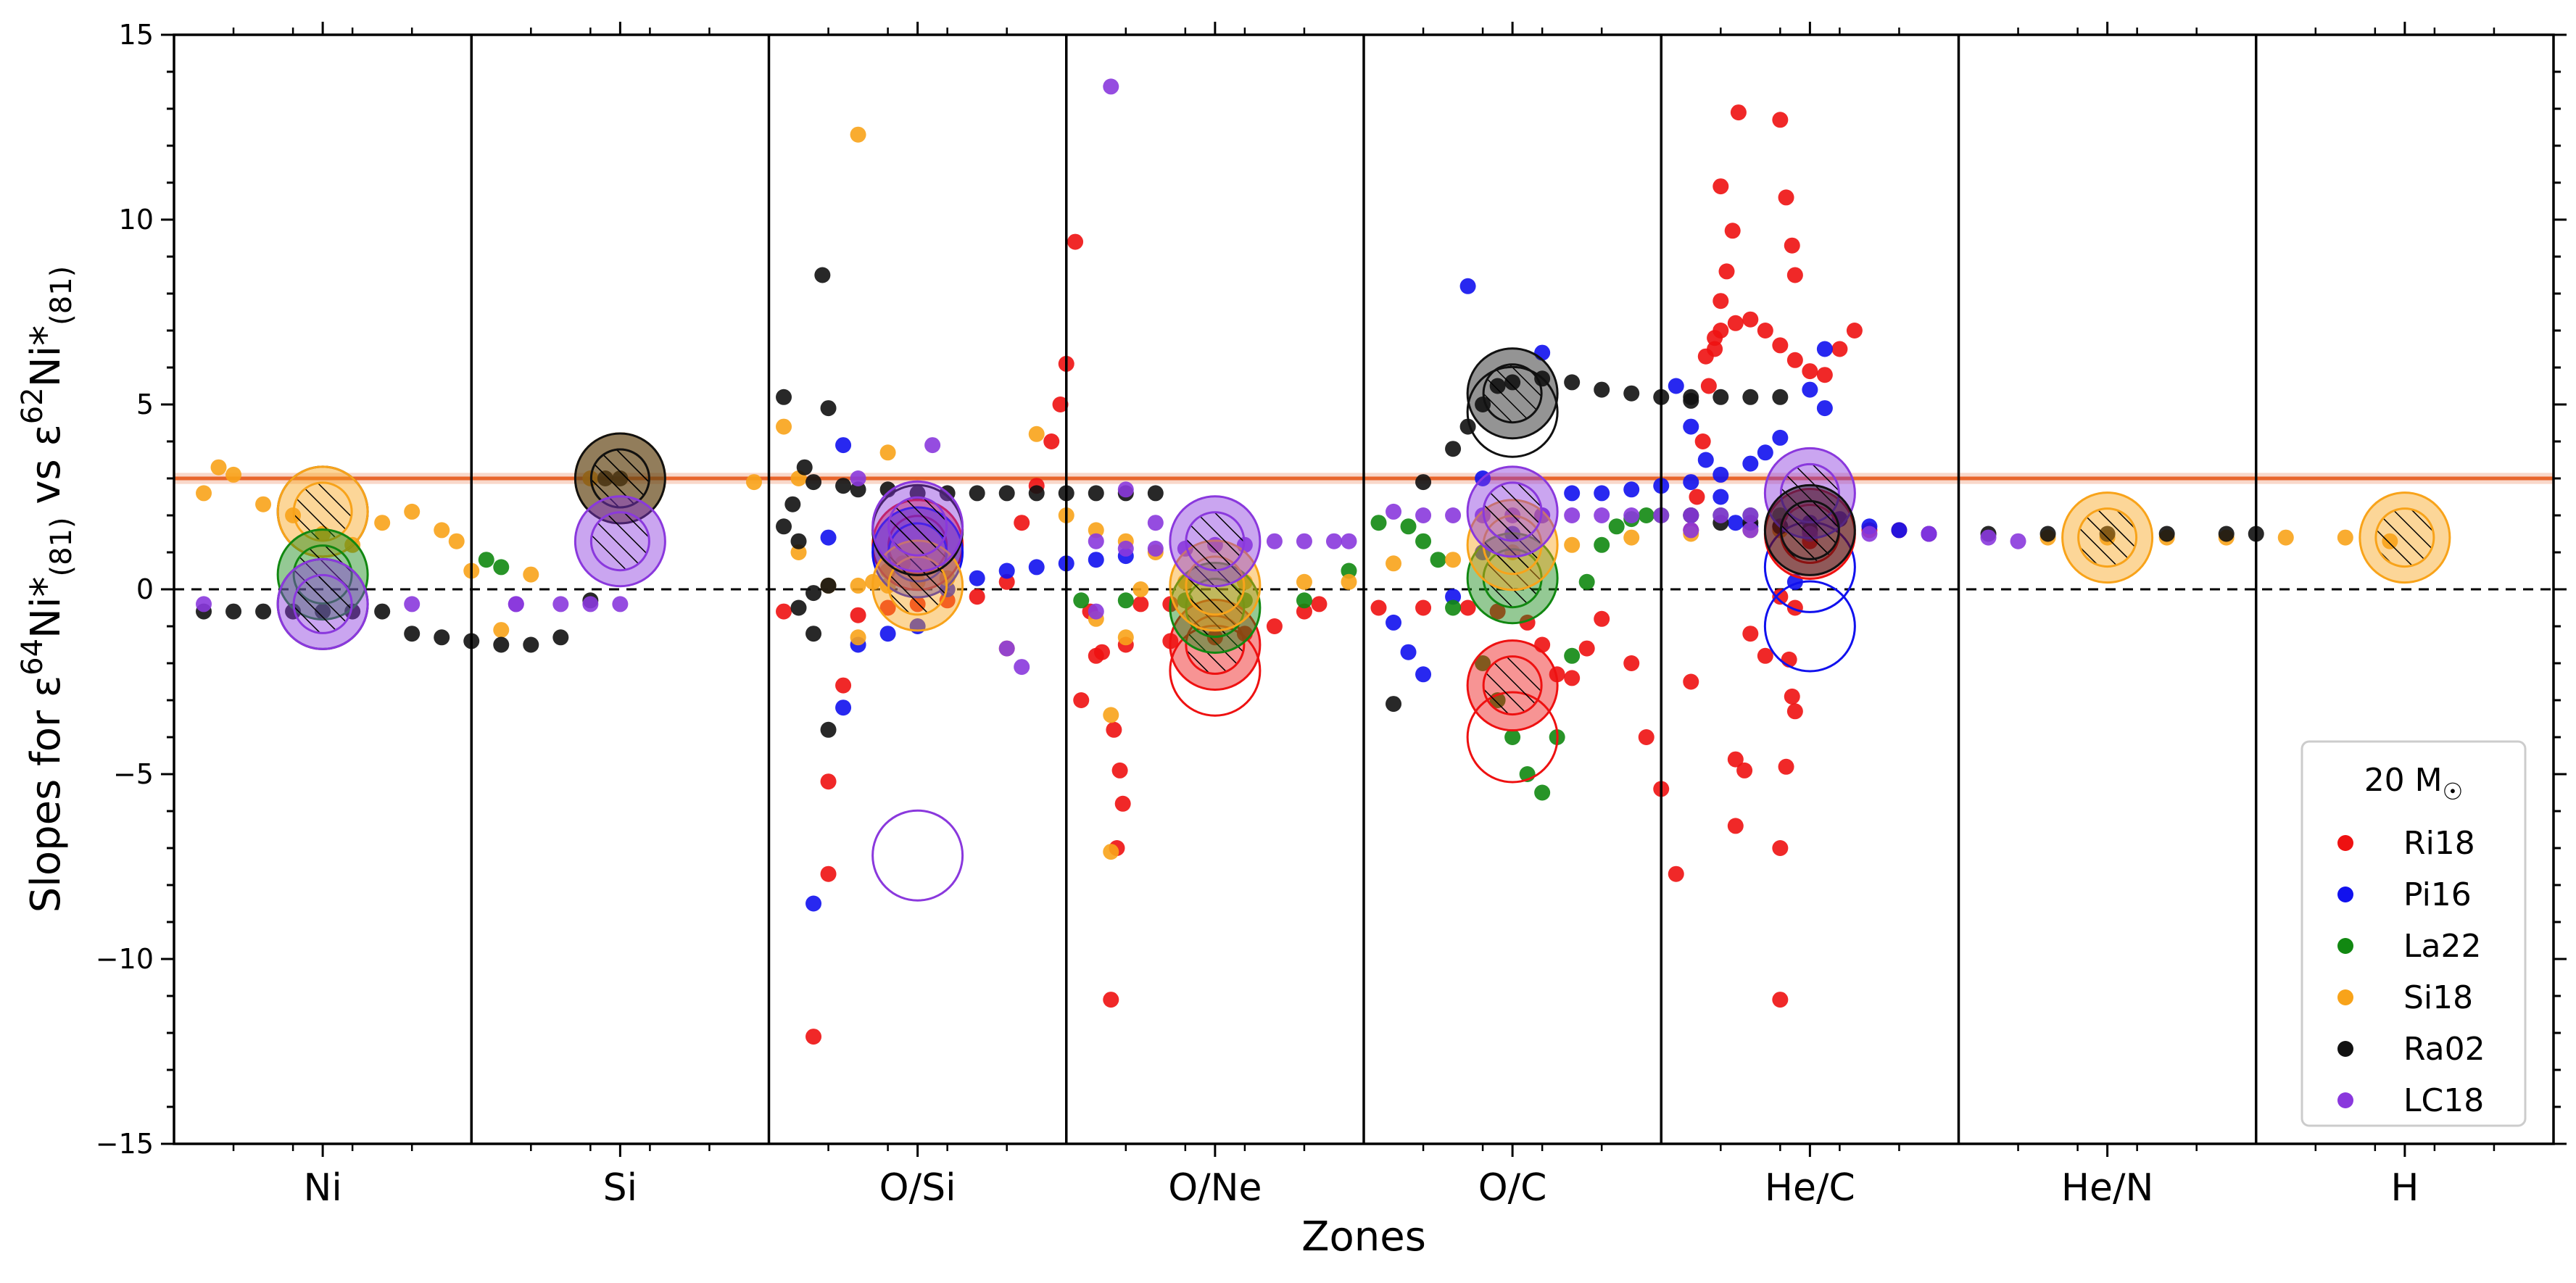 The height and width of the screenshot is (1283, 2576). Describe the element at coordinates (62, 295) in the screenshot. I see `y-axis-title-part-7: (81)` at that location.